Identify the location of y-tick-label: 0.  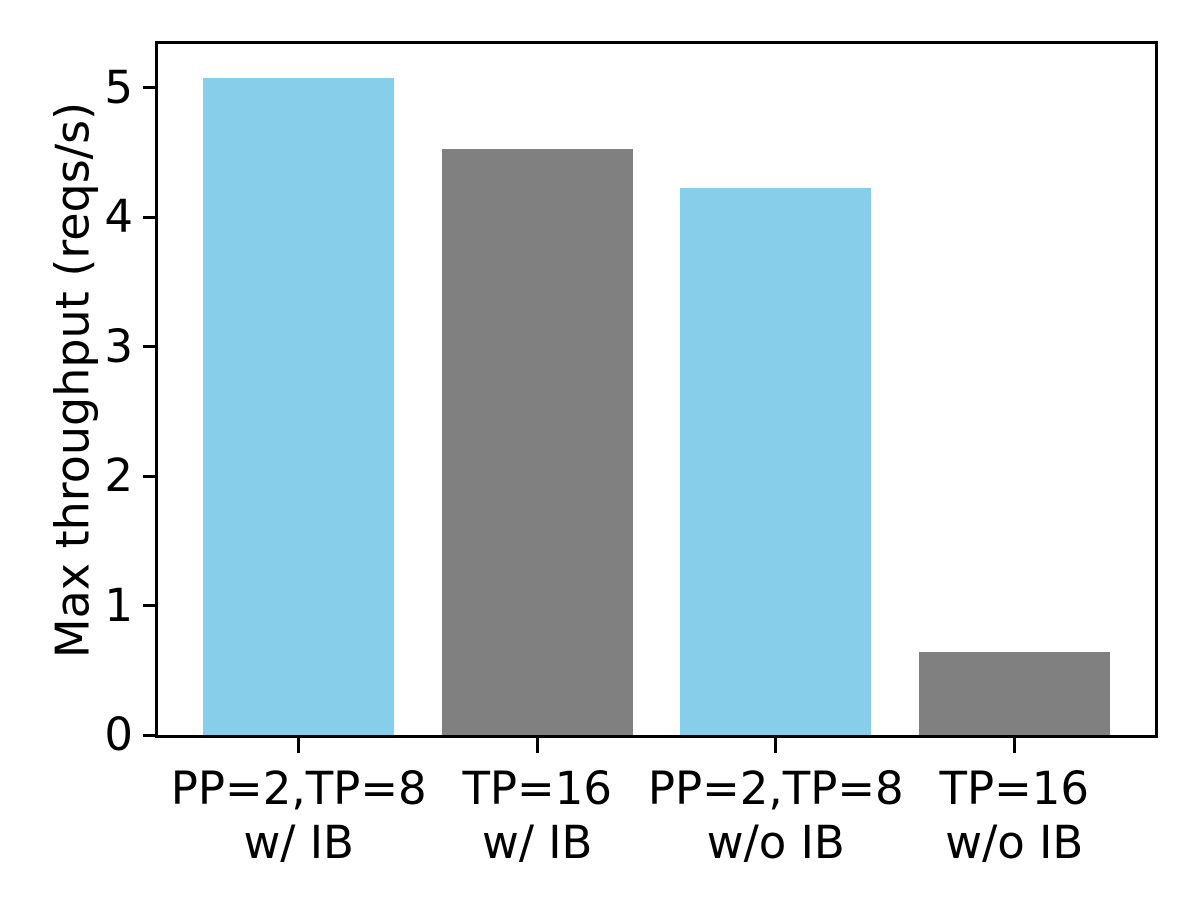
(118, 734).